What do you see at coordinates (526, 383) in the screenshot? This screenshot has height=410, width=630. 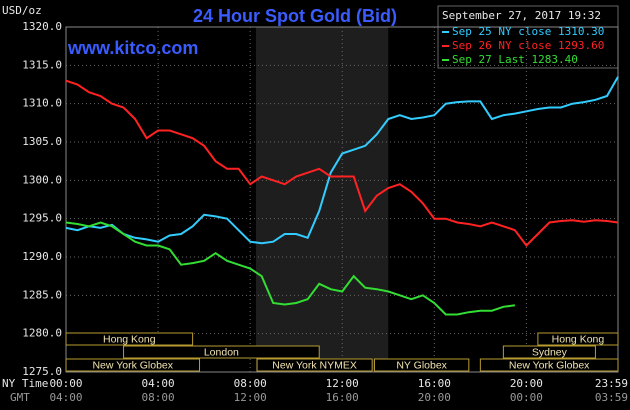 I see `x-tick-label: 20:00` at bounding box center [526, 383].